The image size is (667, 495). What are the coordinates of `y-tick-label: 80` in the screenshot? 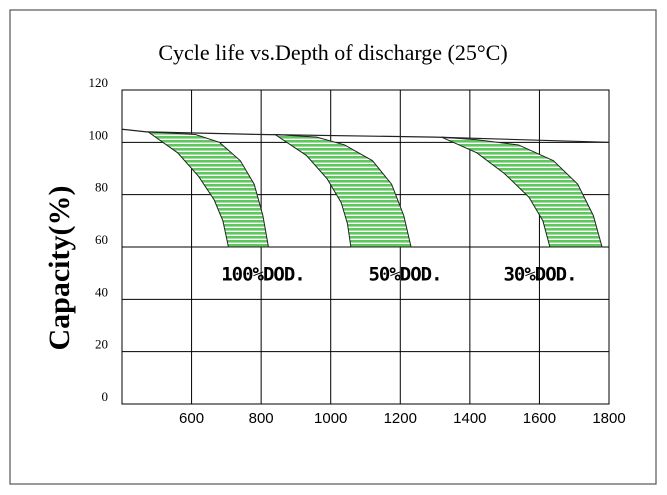 It's located at (101, 187).